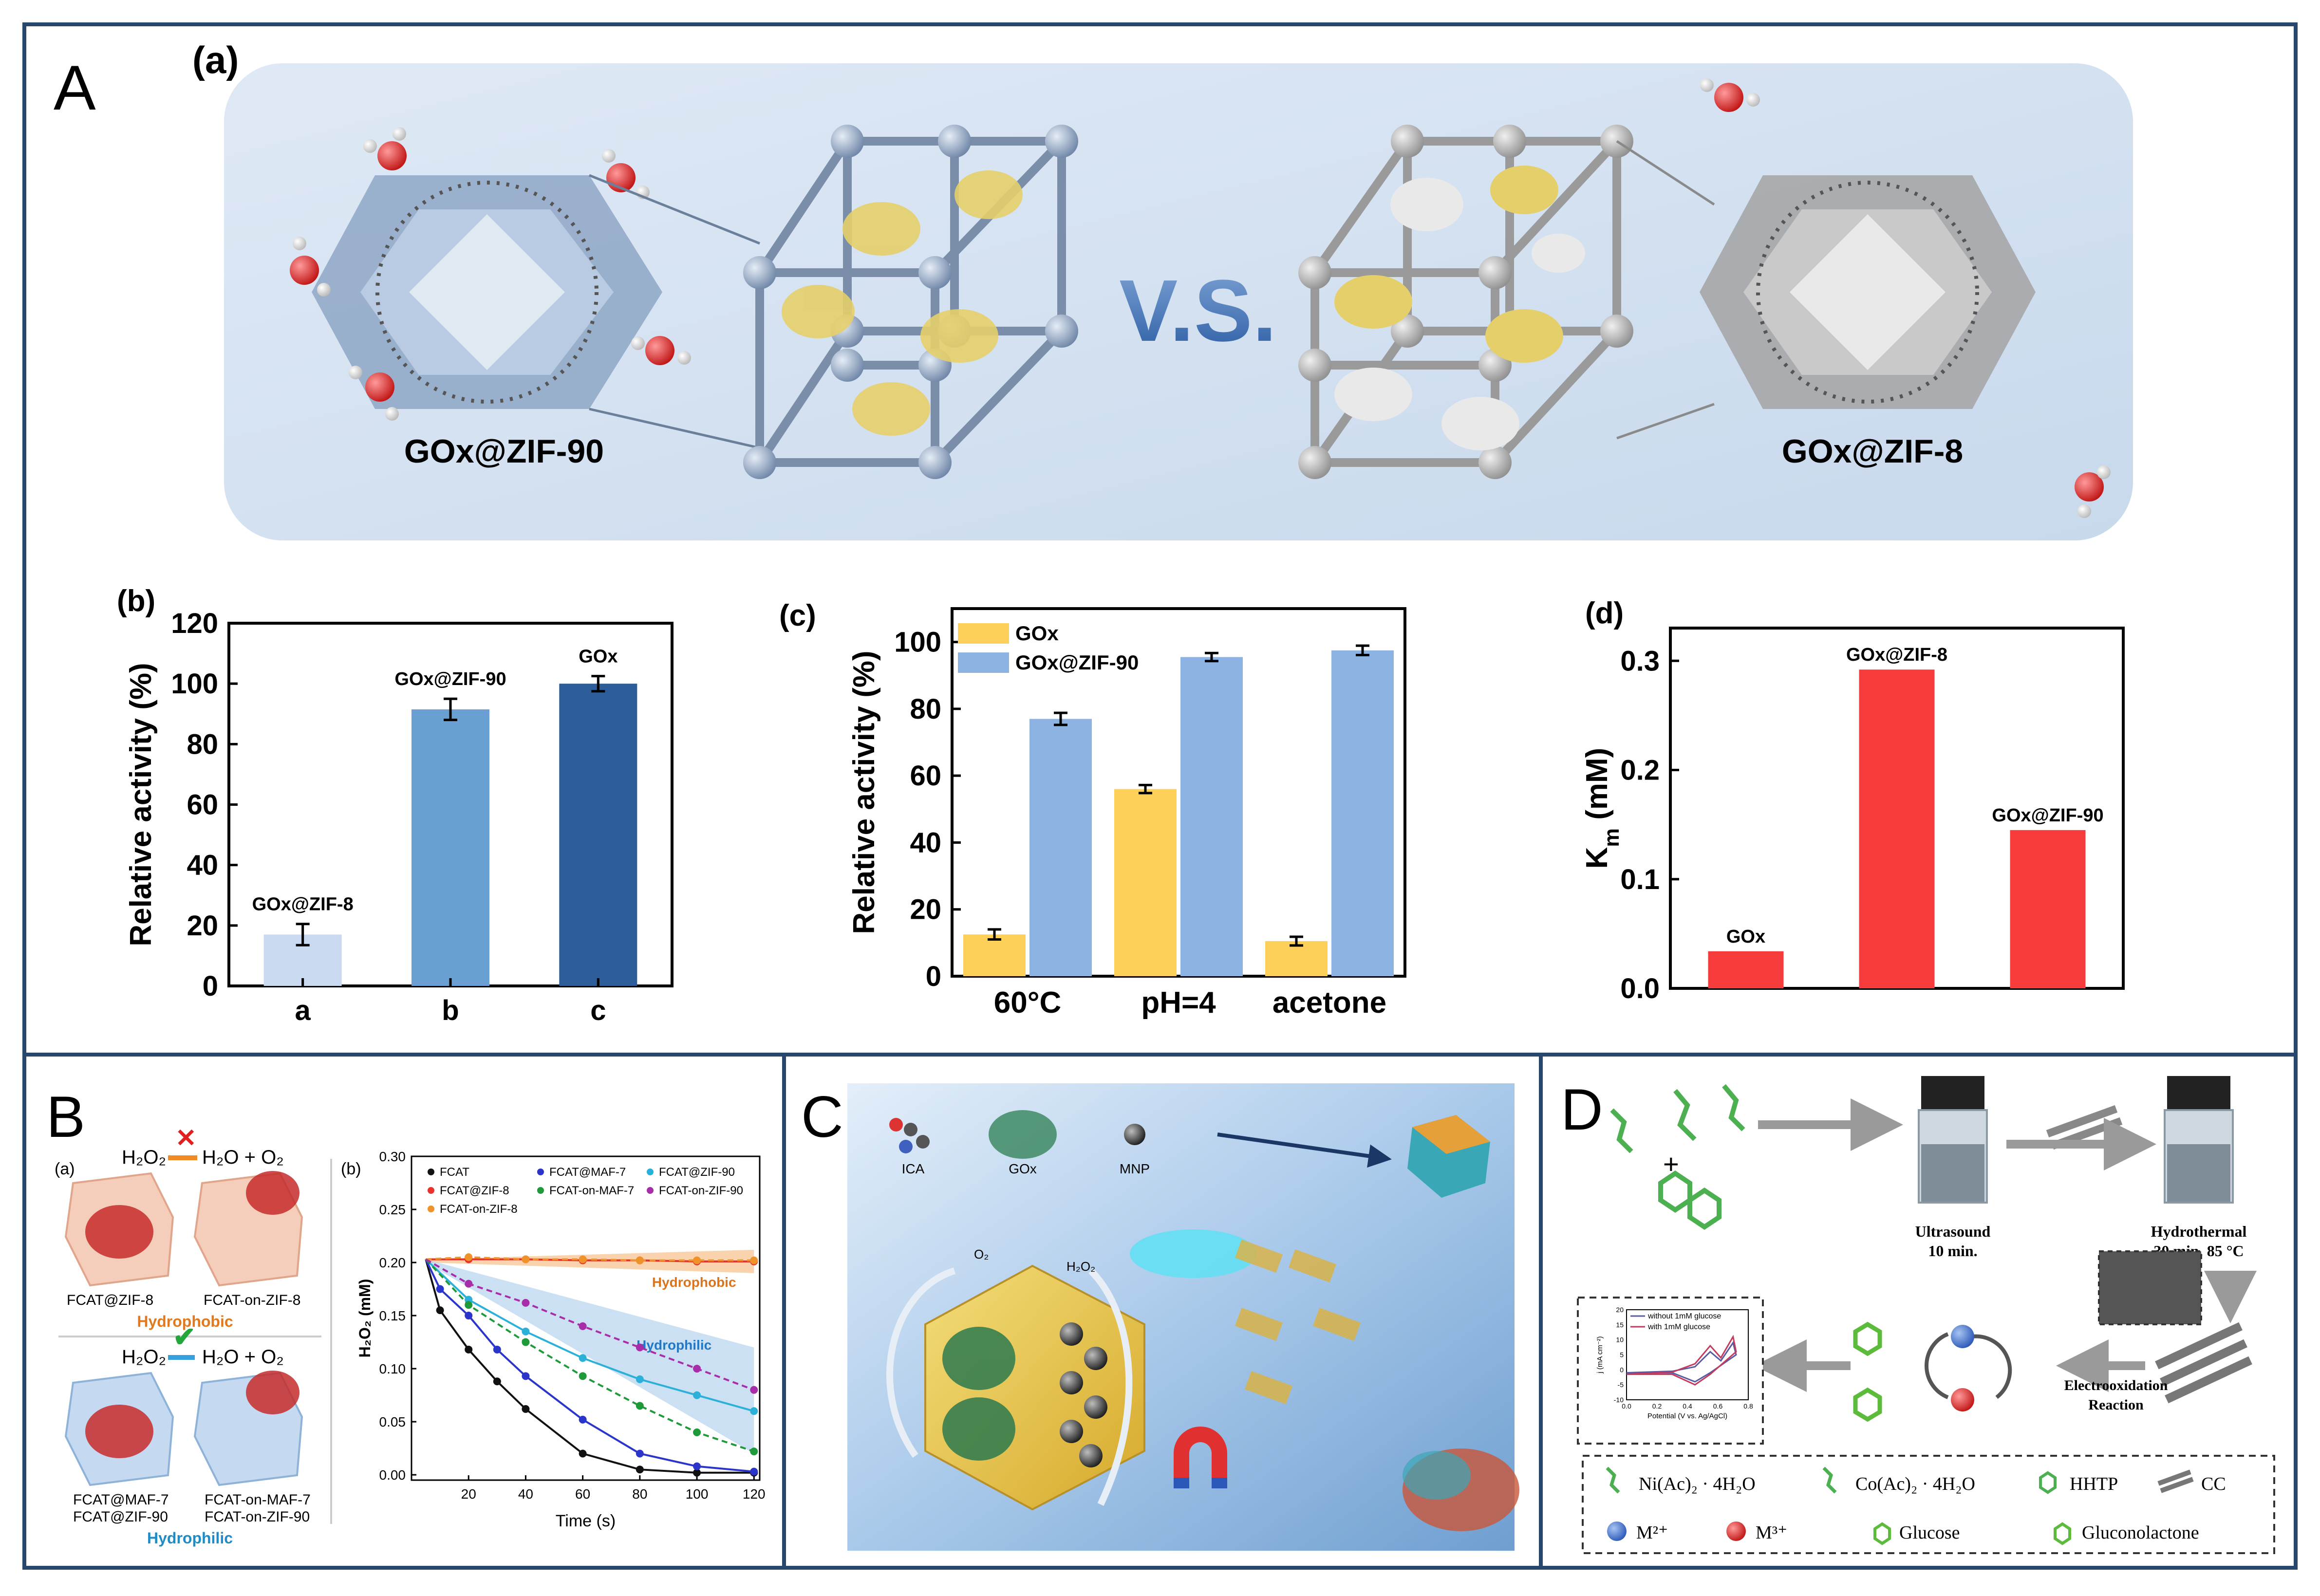  What do you see at coordinates (1622, 1370) in the screenshot?
I see `cv-y-tick-label: 0` at bounding box center [1622, 1370].